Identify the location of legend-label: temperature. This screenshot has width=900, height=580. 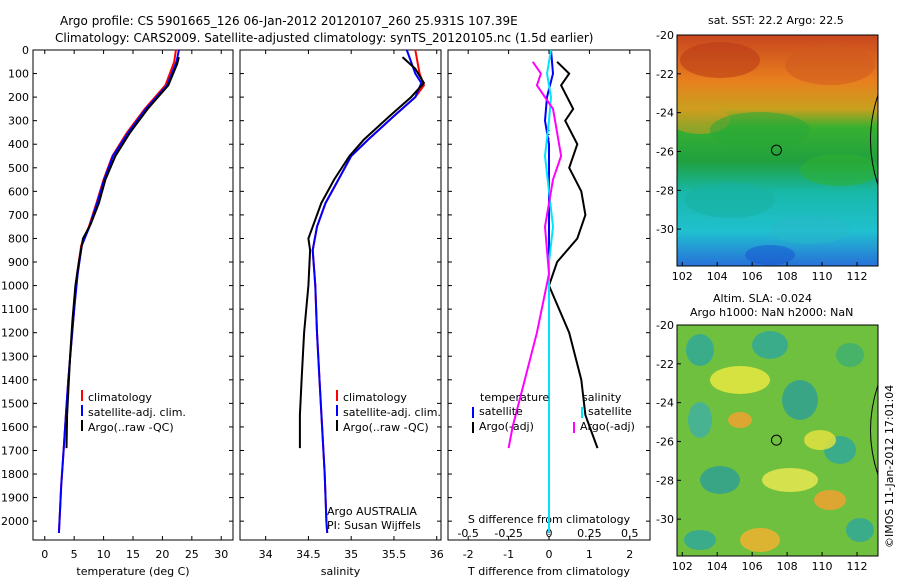
(514, 397).